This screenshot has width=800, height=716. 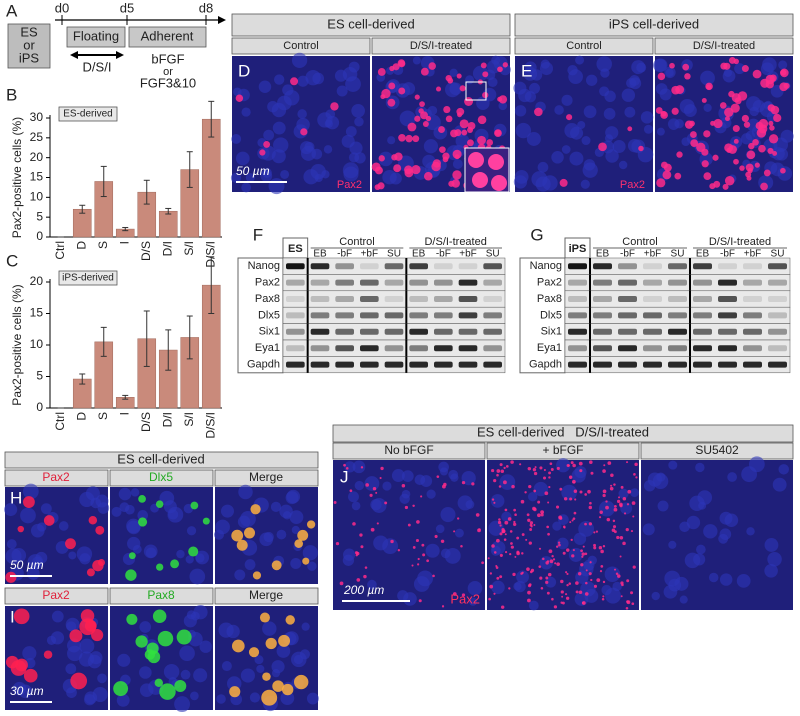 I want to click on panel-label: H, so click(x=16, y=497).